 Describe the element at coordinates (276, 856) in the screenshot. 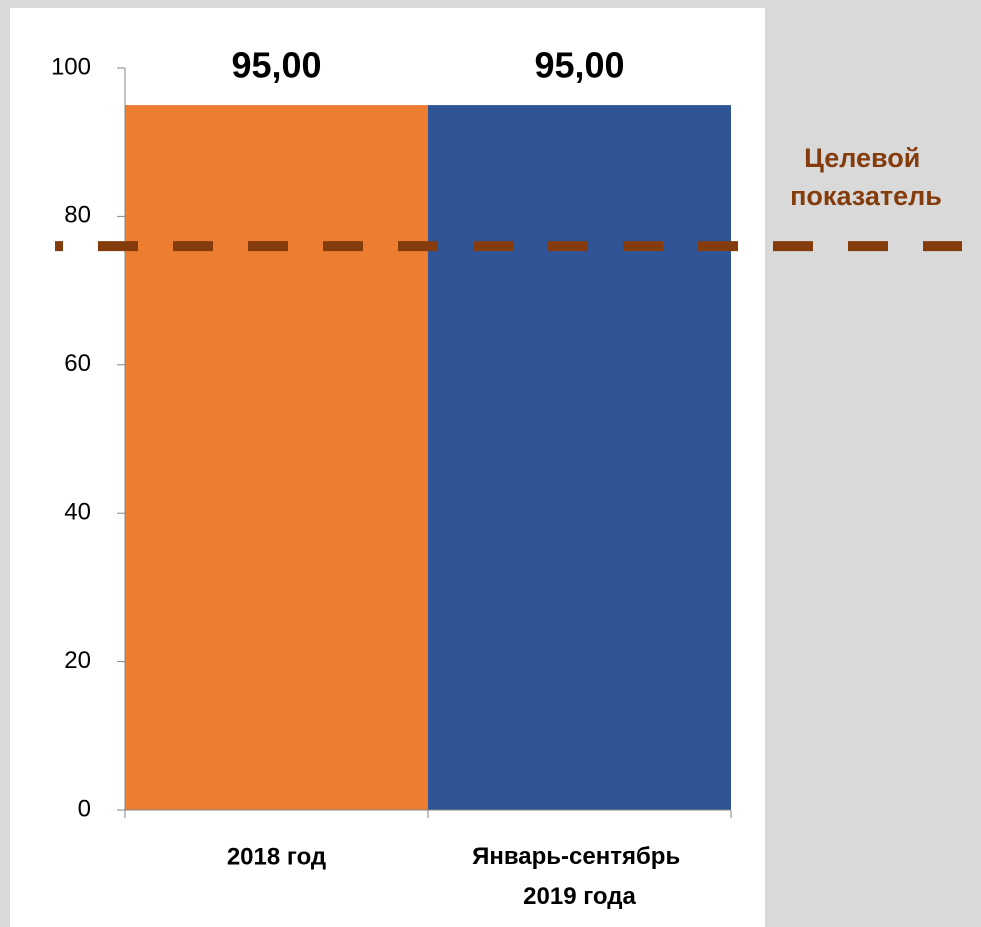

I see `x-tick-label: 2018 год` at that location.